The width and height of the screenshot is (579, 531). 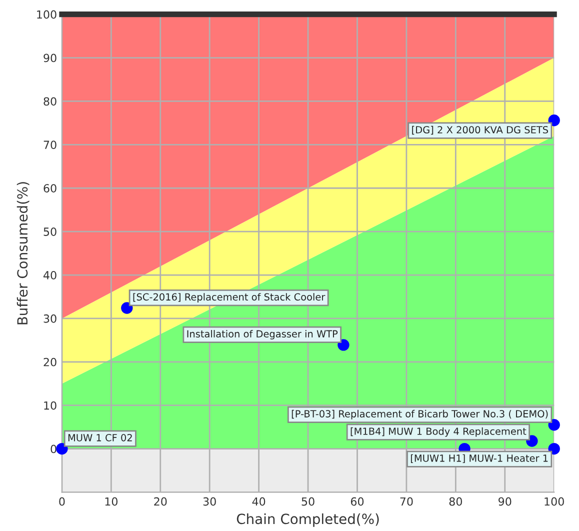 What do you see at coordinates (50, 101) in the screenshot?
I see `y-tick-label: 80` at bounding box center [50, 101].